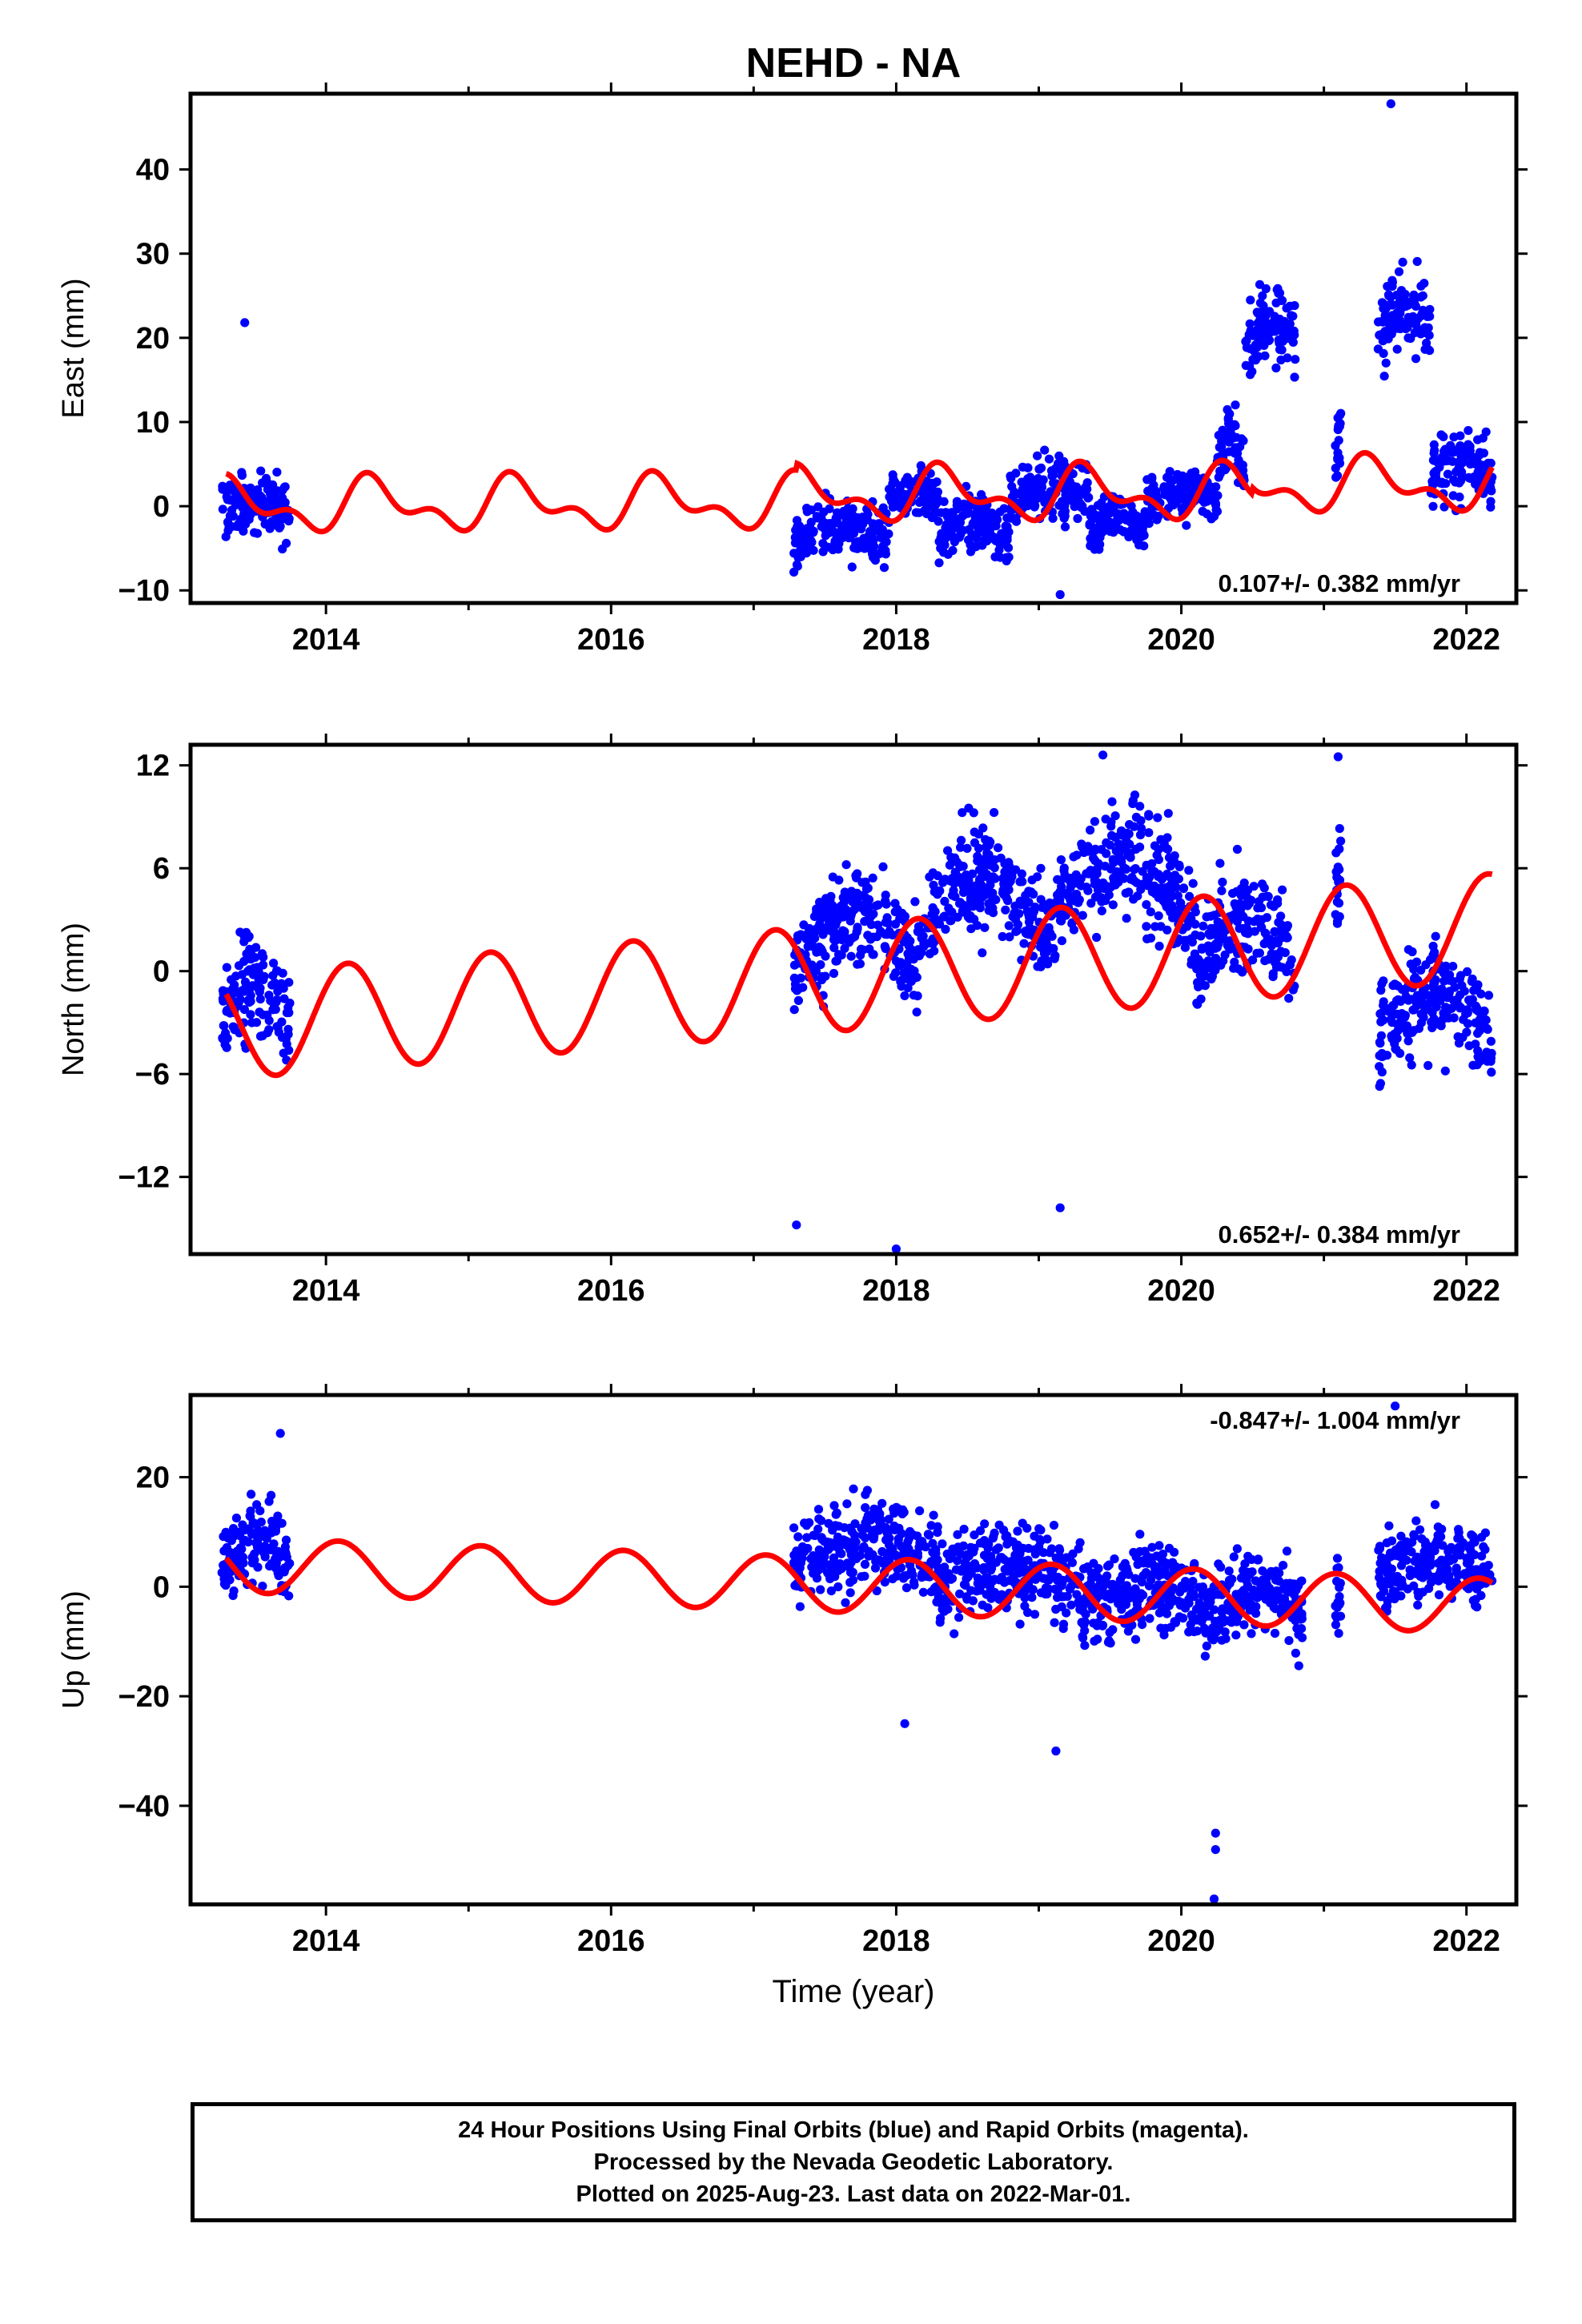  What do you see at coordinates (860, 492) in the screenshot?
I see `east-model-curve` at bounding box center [860, 492].